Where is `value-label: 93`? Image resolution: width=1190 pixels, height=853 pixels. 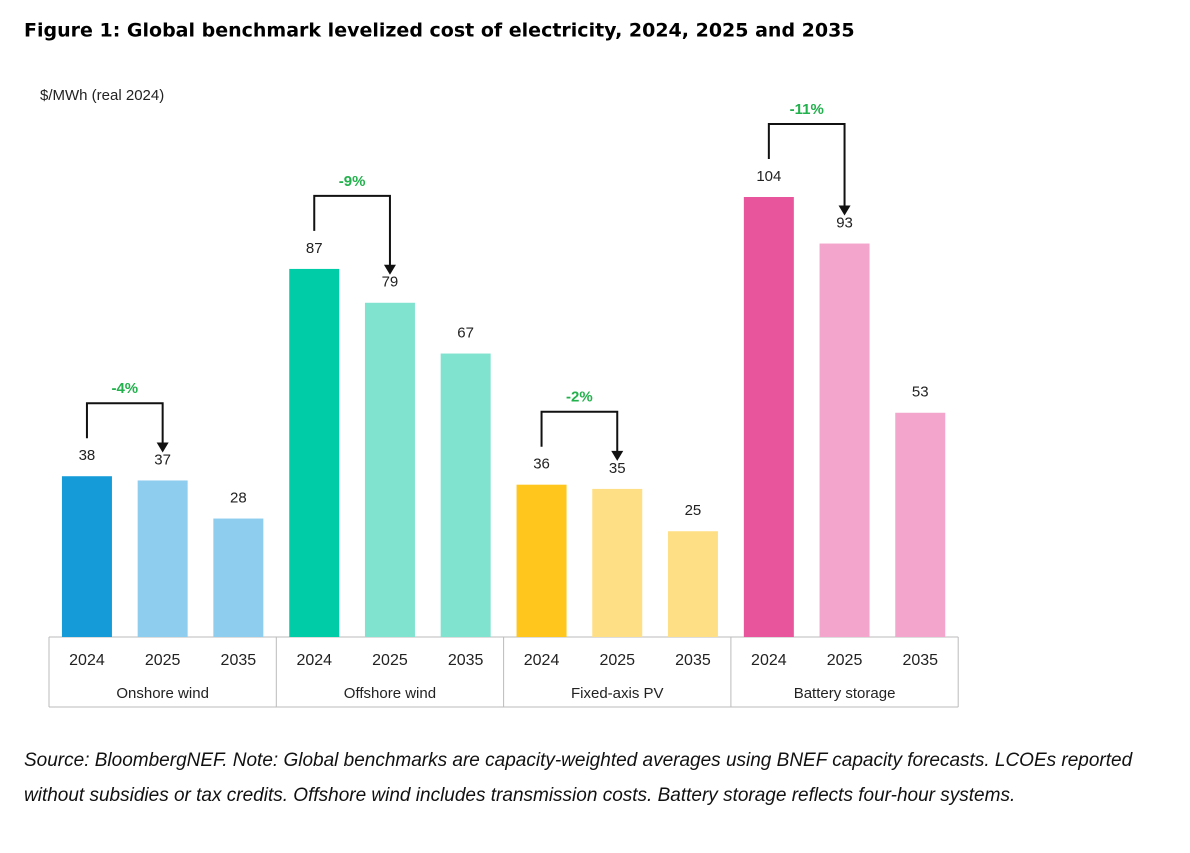
value-label: 93 is located at coordinates (844, 223).